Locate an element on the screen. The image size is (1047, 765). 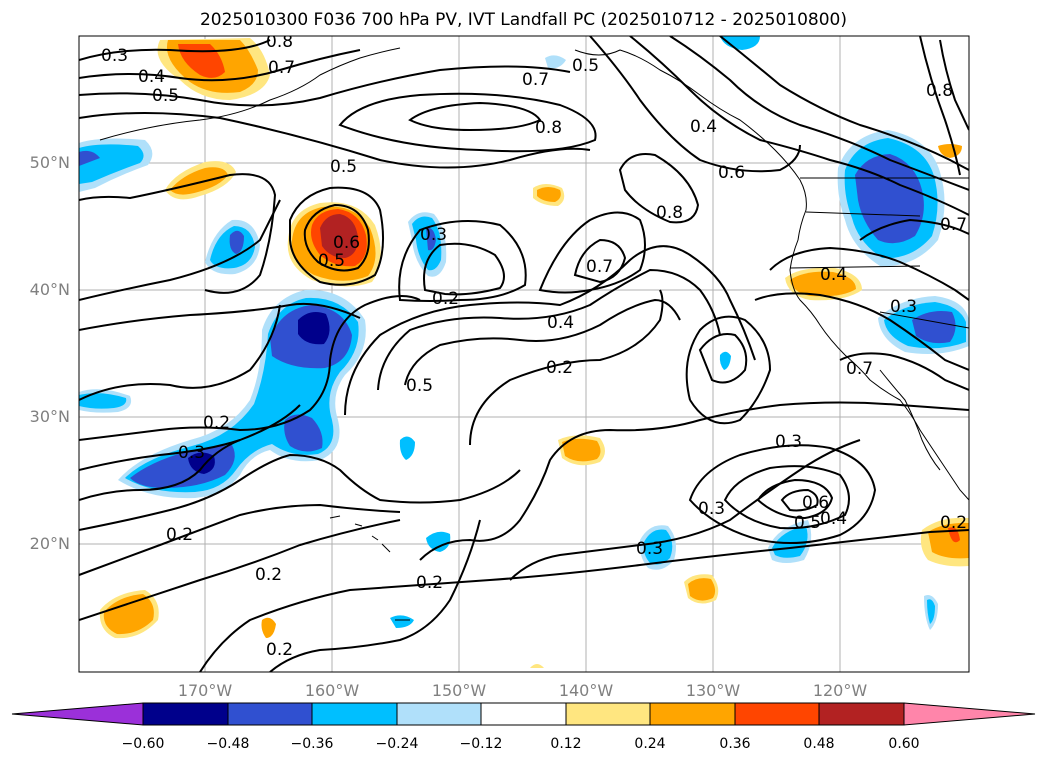
colorbar-tick: 0.48 is located at coordinates (819, 744).